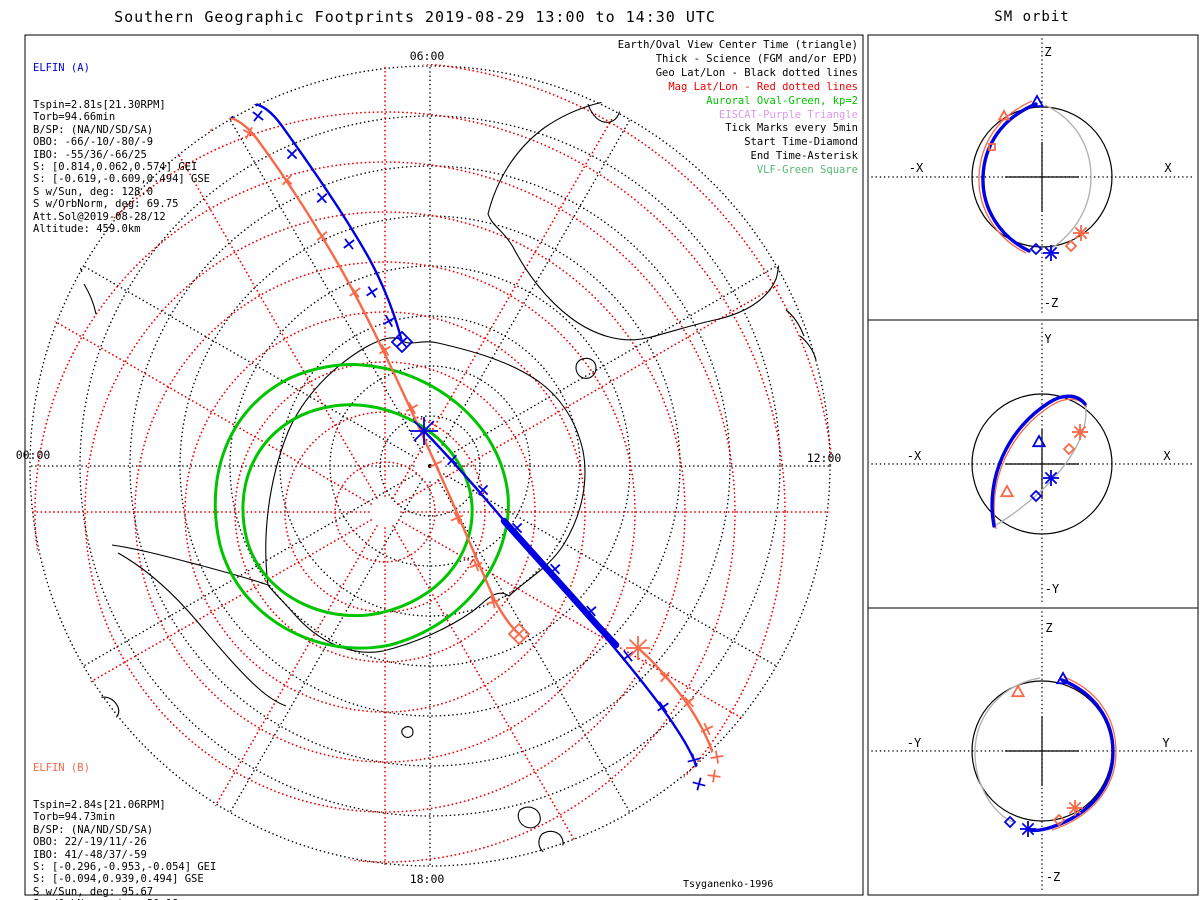 The image size is (1200, 900). I want to click on elfin-b-info-line: IBO: 41/-48/37/-59, so click(90, 854).